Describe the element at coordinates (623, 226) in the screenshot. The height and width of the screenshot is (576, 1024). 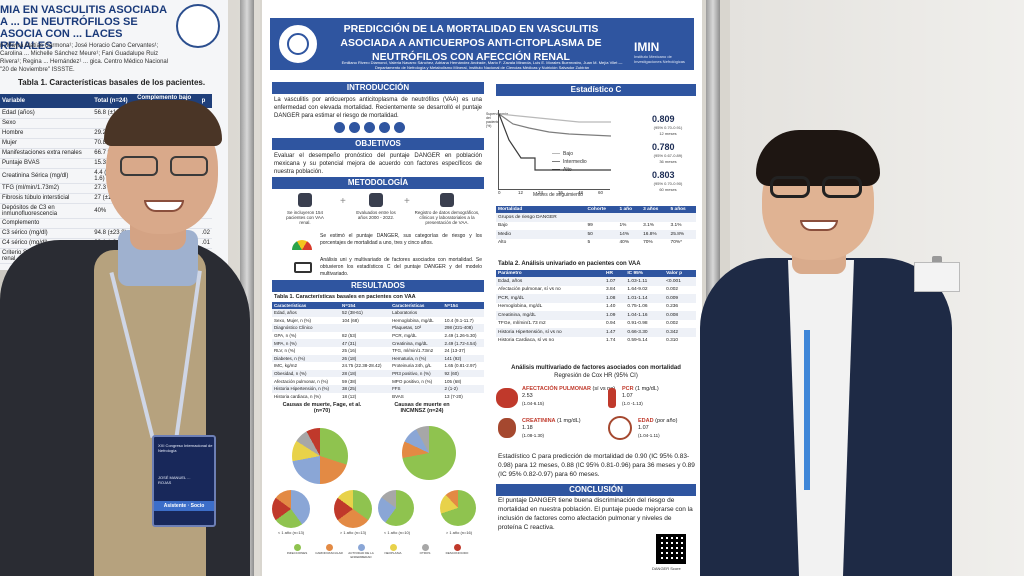
I see `table-cell: 1%` at that location.